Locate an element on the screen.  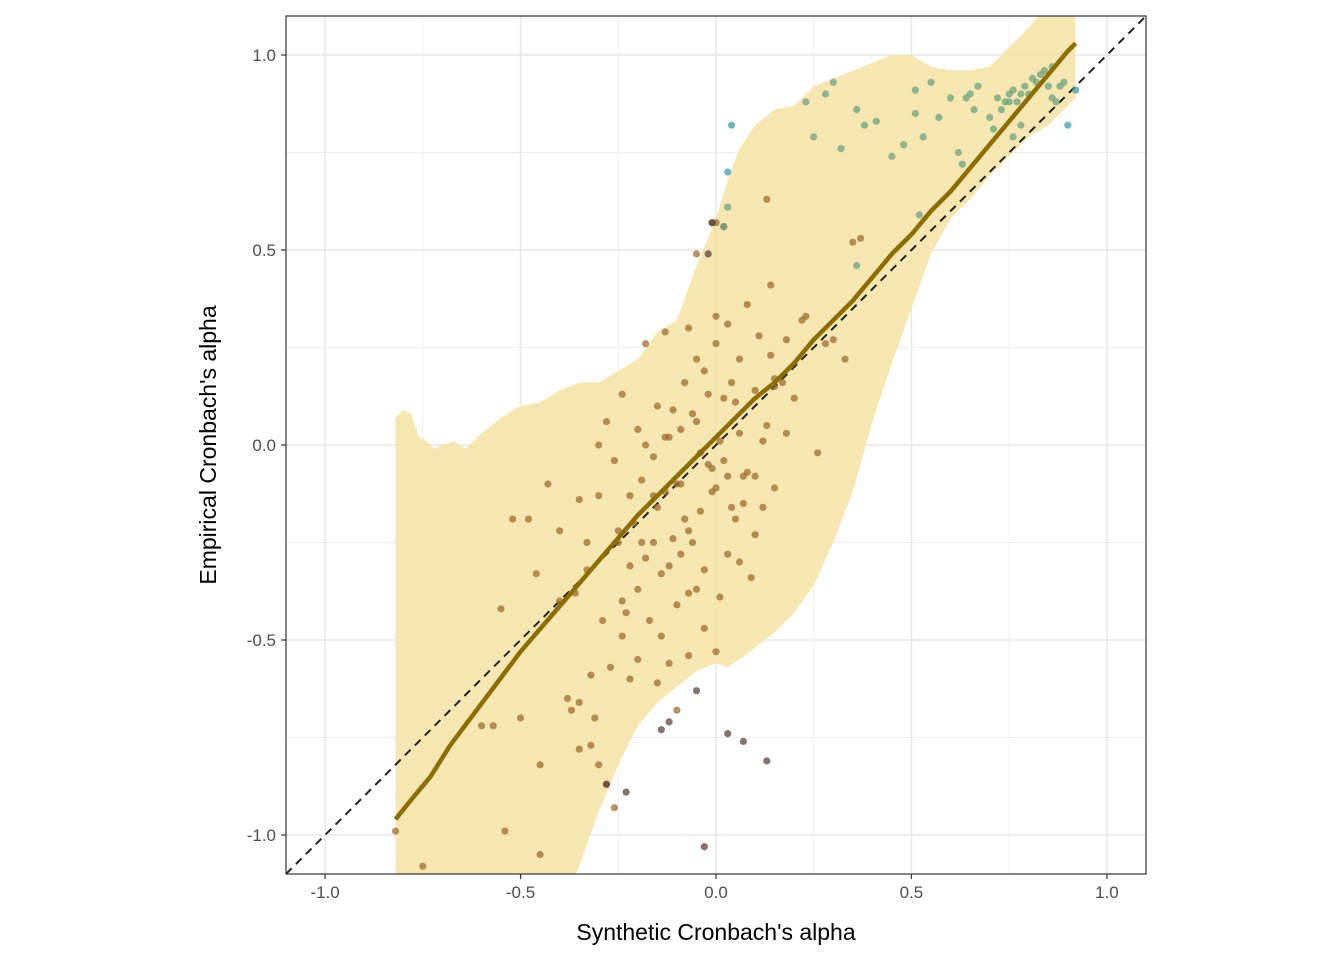
y-axis-title: Empirical Cronbach's alpha is located at coordinates (208, 444).